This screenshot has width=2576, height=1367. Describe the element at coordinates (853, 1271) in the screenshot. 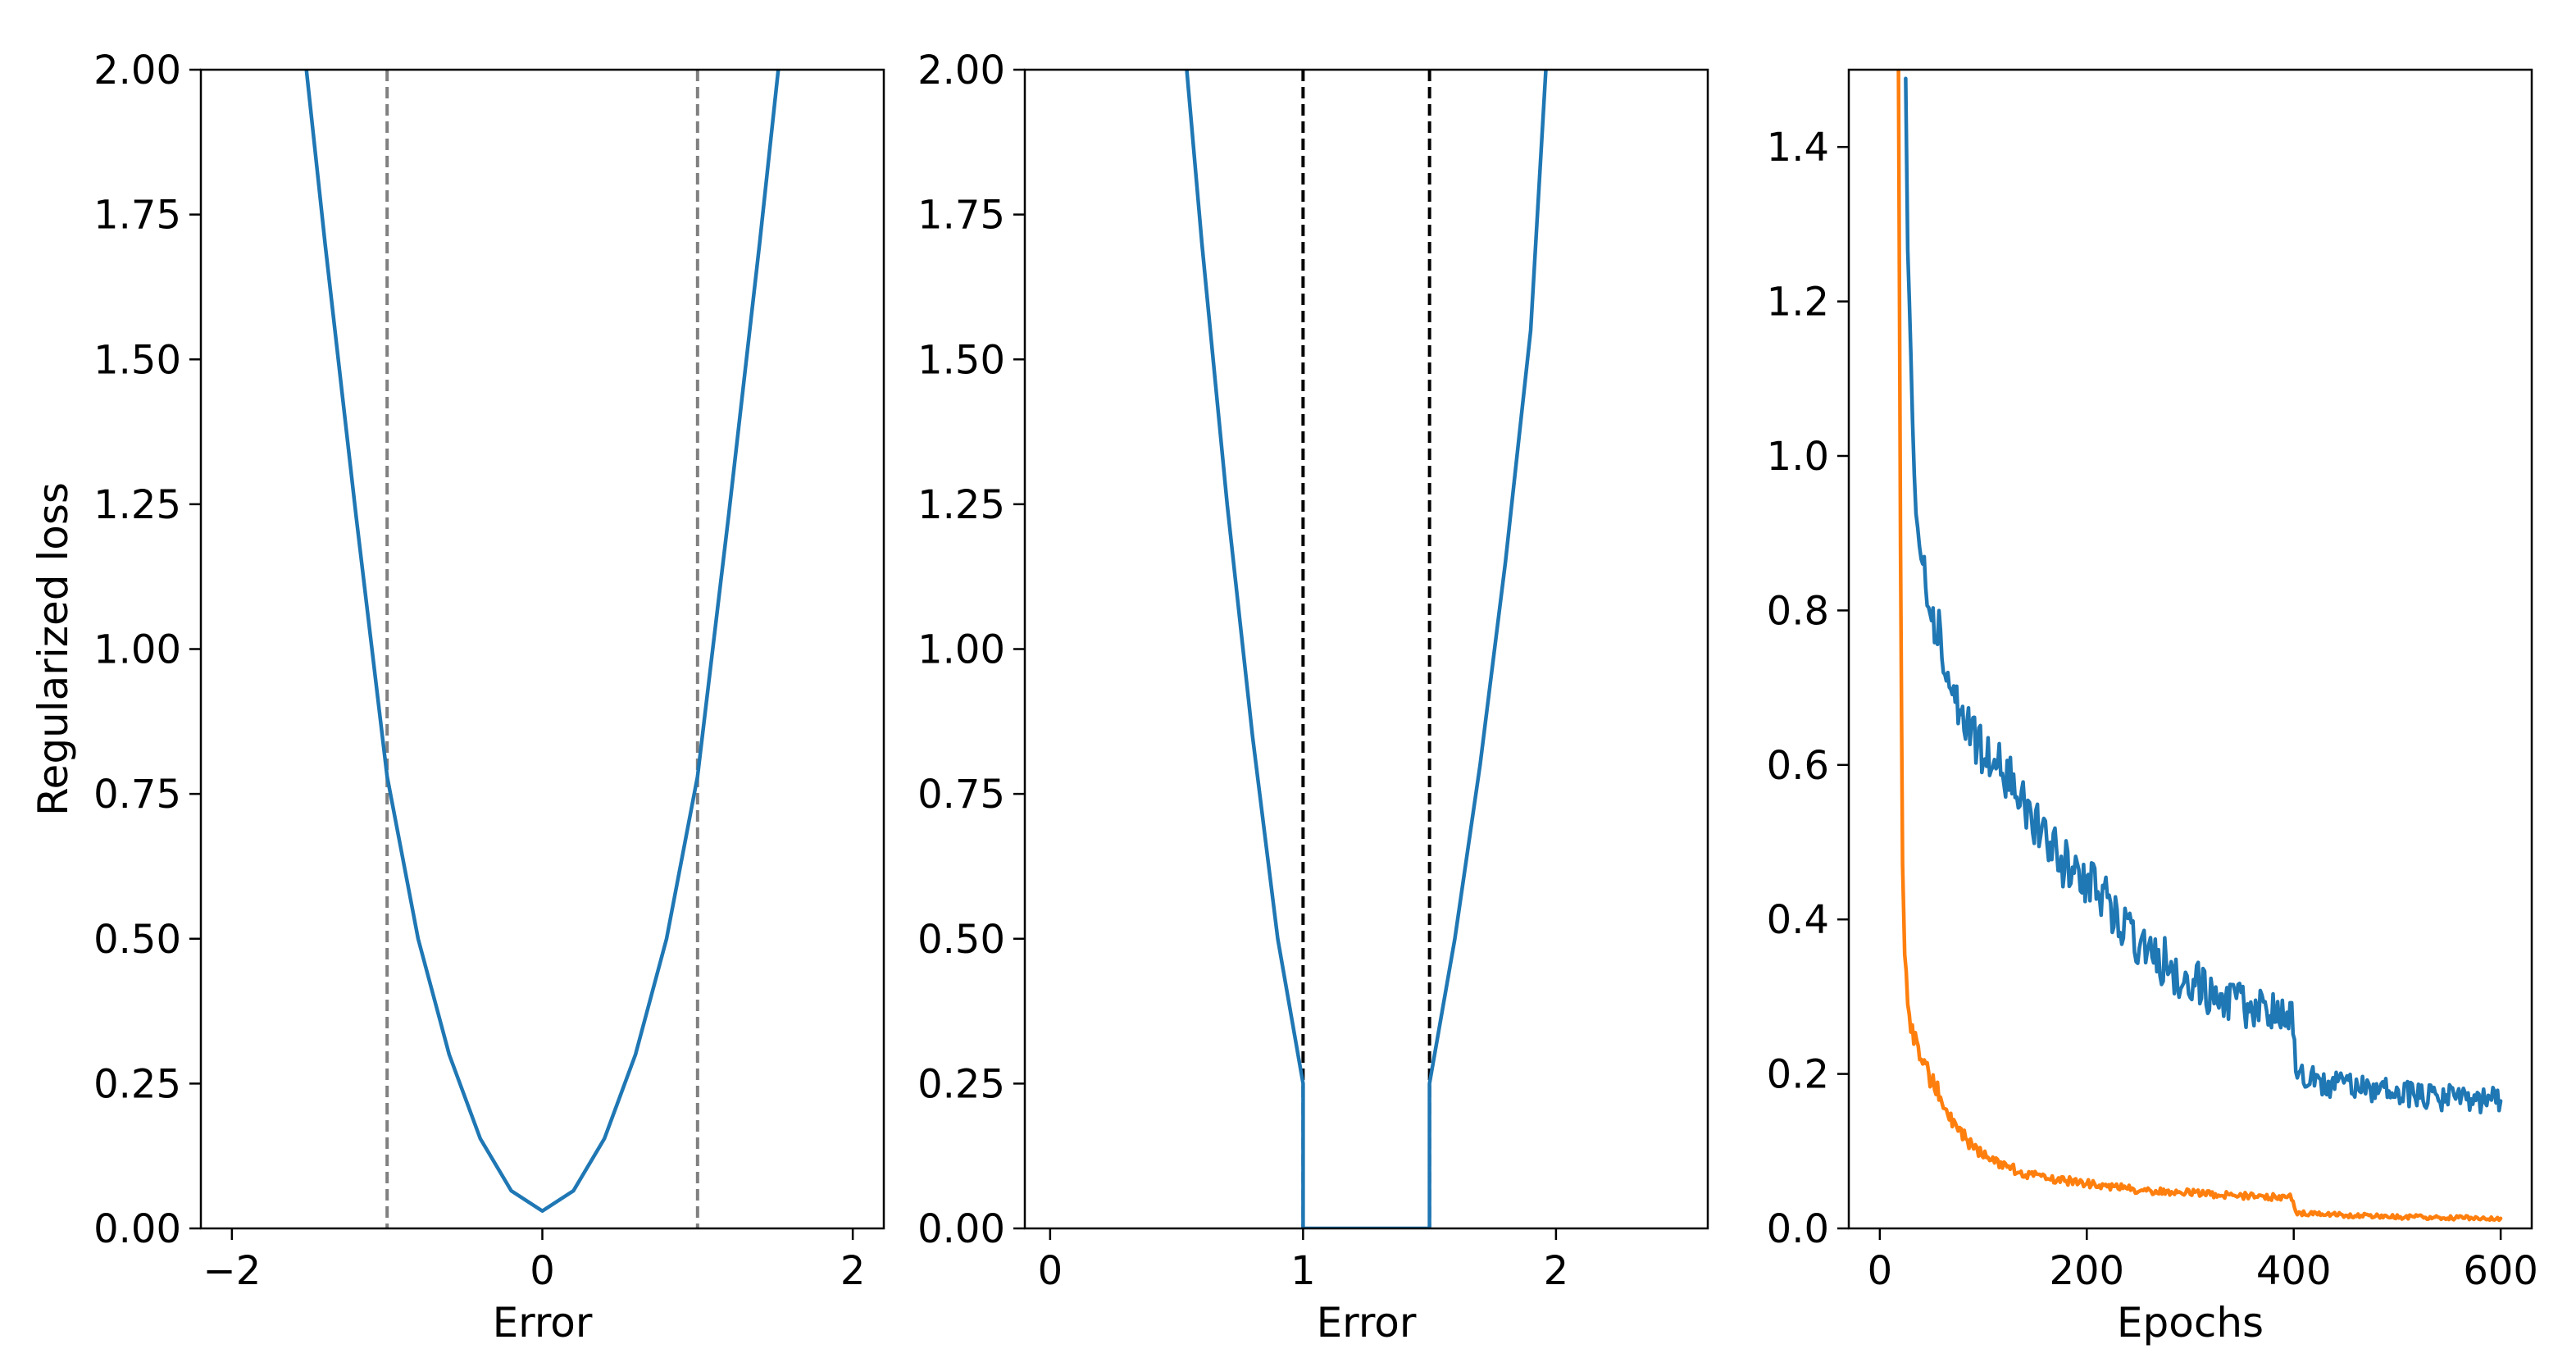

I see `x-tick-label-left-2: 2` at that location.